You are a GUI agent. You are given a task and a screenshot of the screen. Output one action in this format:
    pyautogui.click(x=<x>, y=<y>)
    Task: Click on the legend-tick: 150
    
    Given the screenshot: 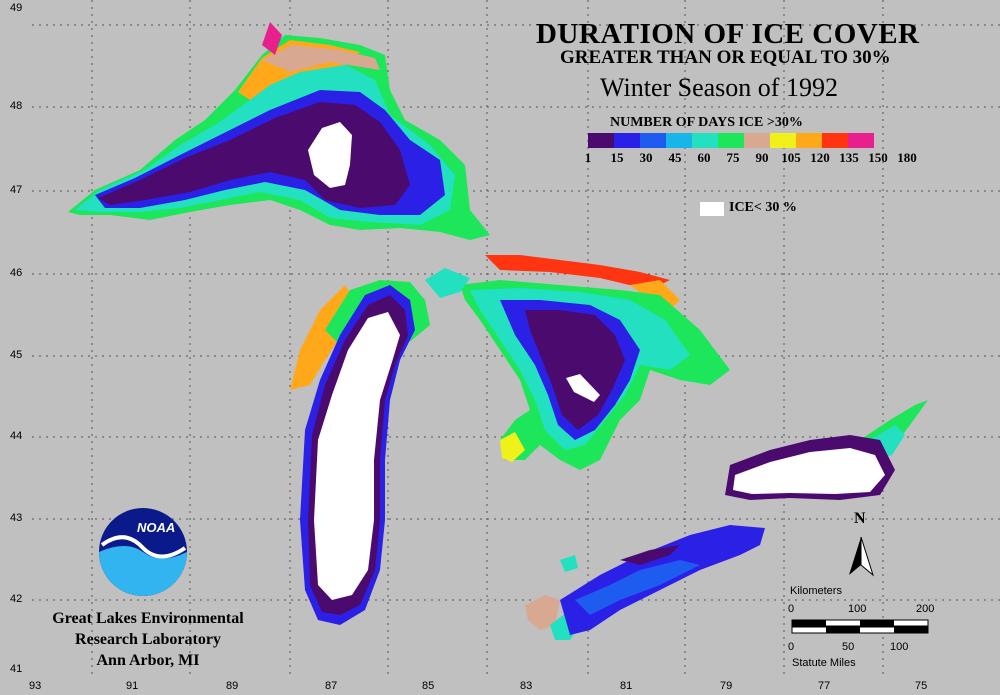 What is the action you would take?
    pyautogui.click(x=878, y=157)
    